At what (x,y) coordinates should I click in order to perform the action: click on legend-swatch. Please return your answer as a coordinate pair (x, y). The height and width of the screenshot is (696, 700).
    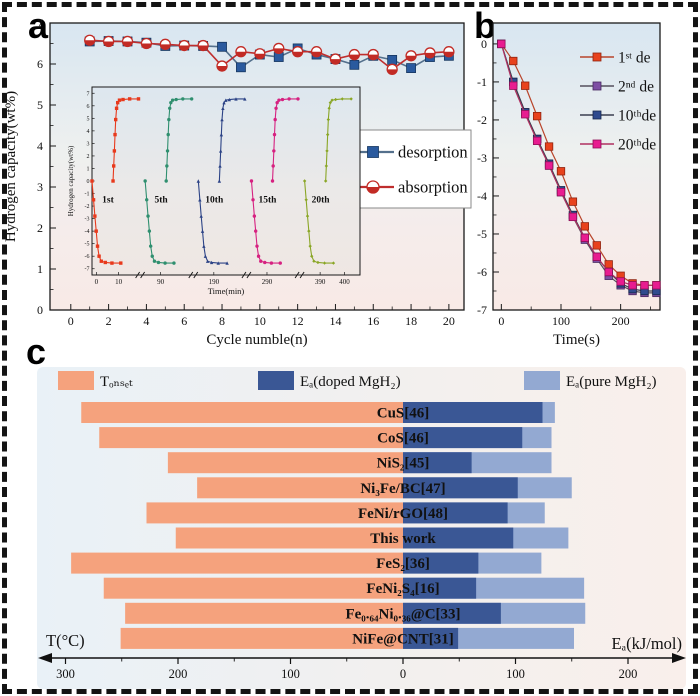
    Looking at the image, I should click on (276, 380).